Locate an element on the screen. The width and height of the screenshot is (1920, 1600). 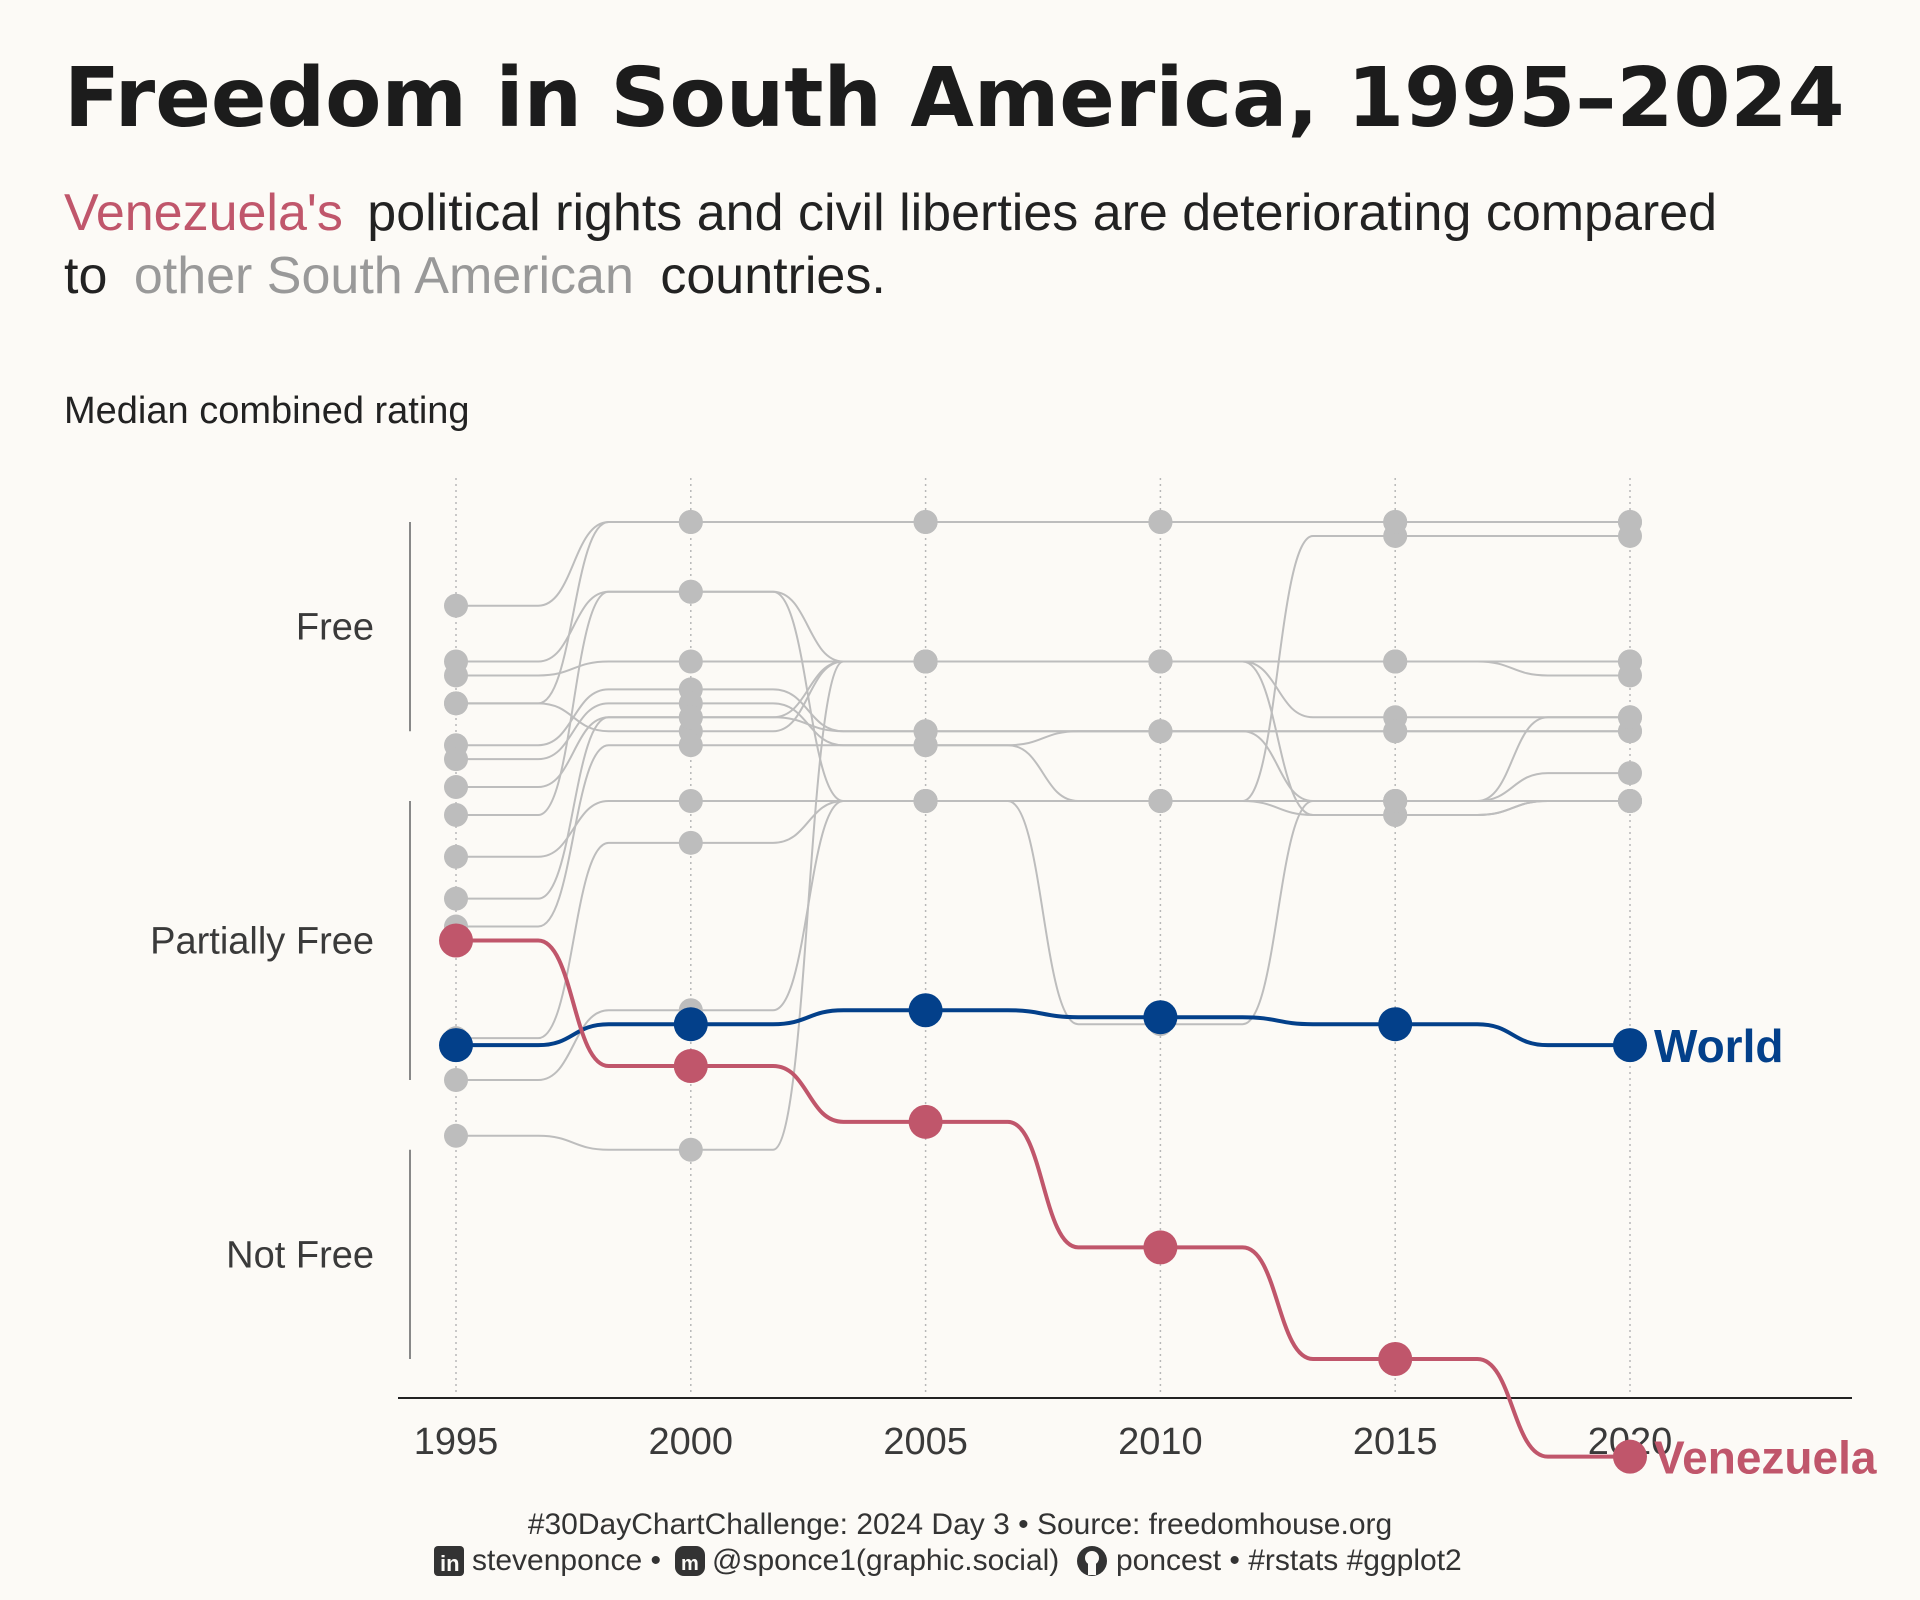
y-category-label: Not Free is located at coordinates (300, 1255).